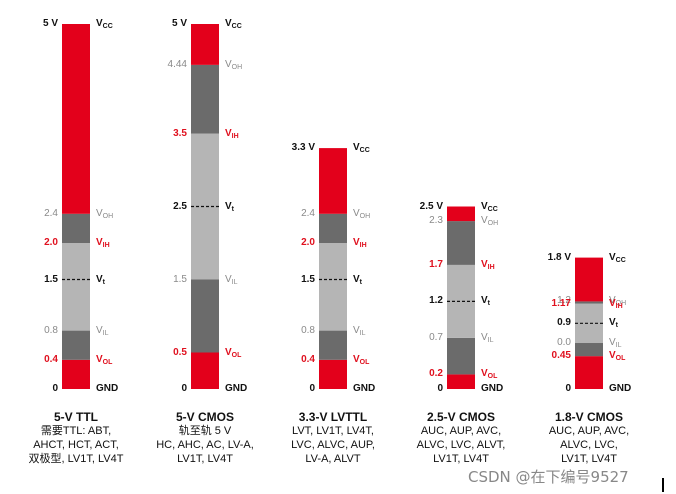 This screenshot has width=676, height=494. Describe the element at coordinates (233, 25) in the screenshot. I see `5v-cmos-level-name-0: VCC` at that location.